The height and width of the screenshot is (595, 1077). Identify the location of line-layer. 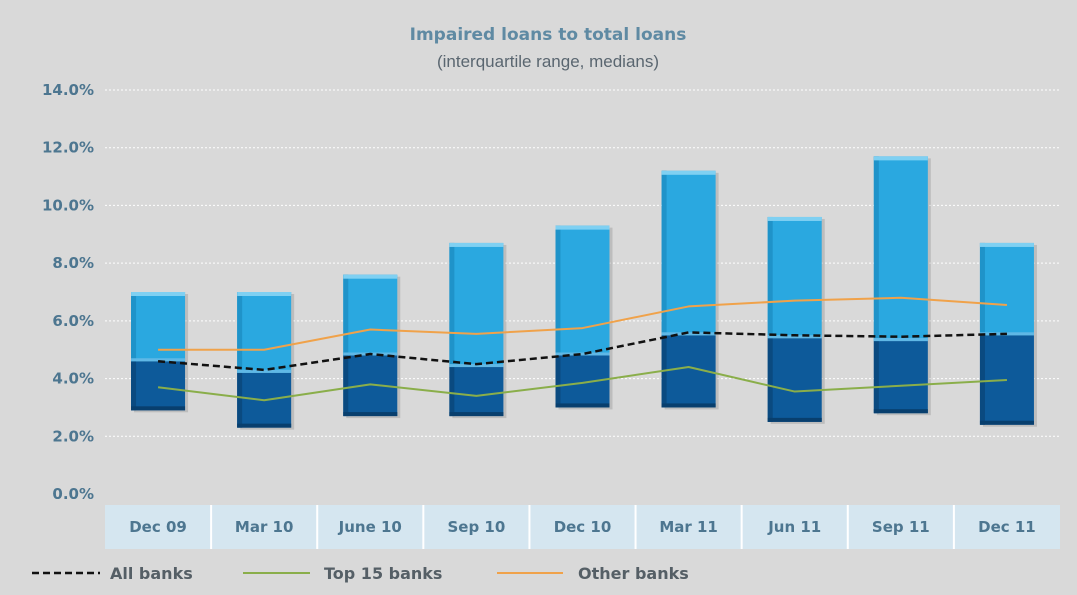
(582, 349).